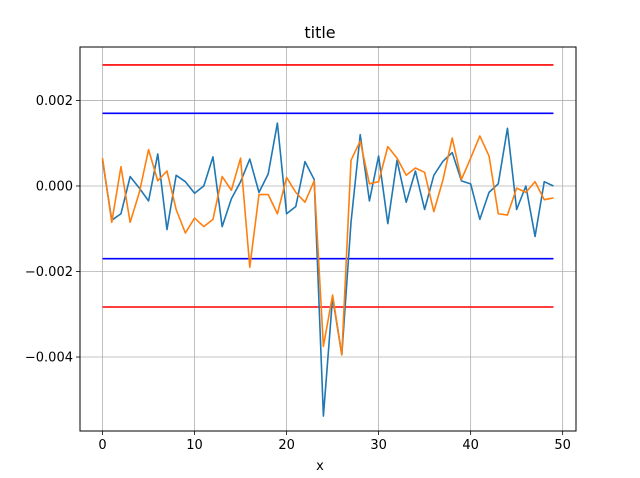  Describe the element at coordinates (378, 445) in the screenshot. I see `x-tick-label: 30` at that location.